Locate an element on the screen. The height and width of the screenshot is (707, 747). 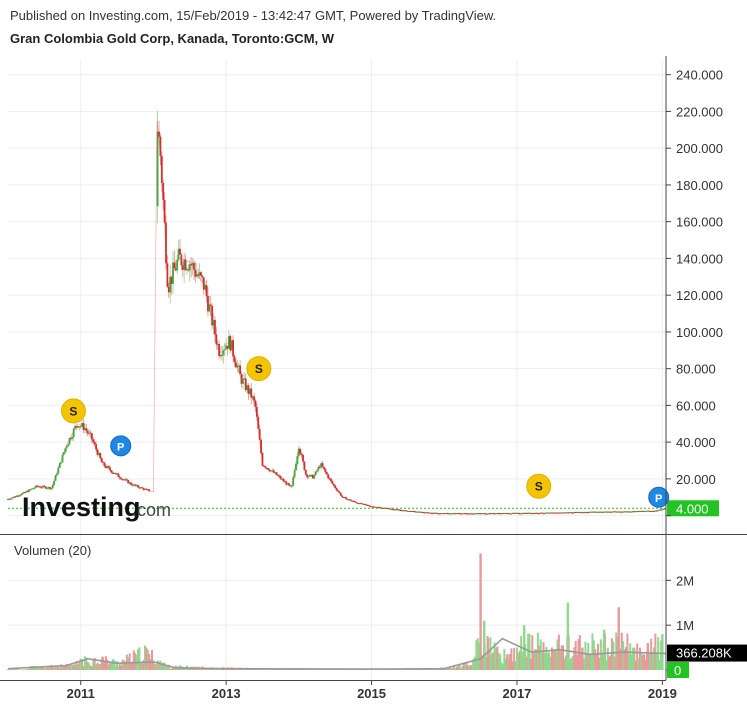
price-tick-label: 240.000 is located at coordinates (699, 75).